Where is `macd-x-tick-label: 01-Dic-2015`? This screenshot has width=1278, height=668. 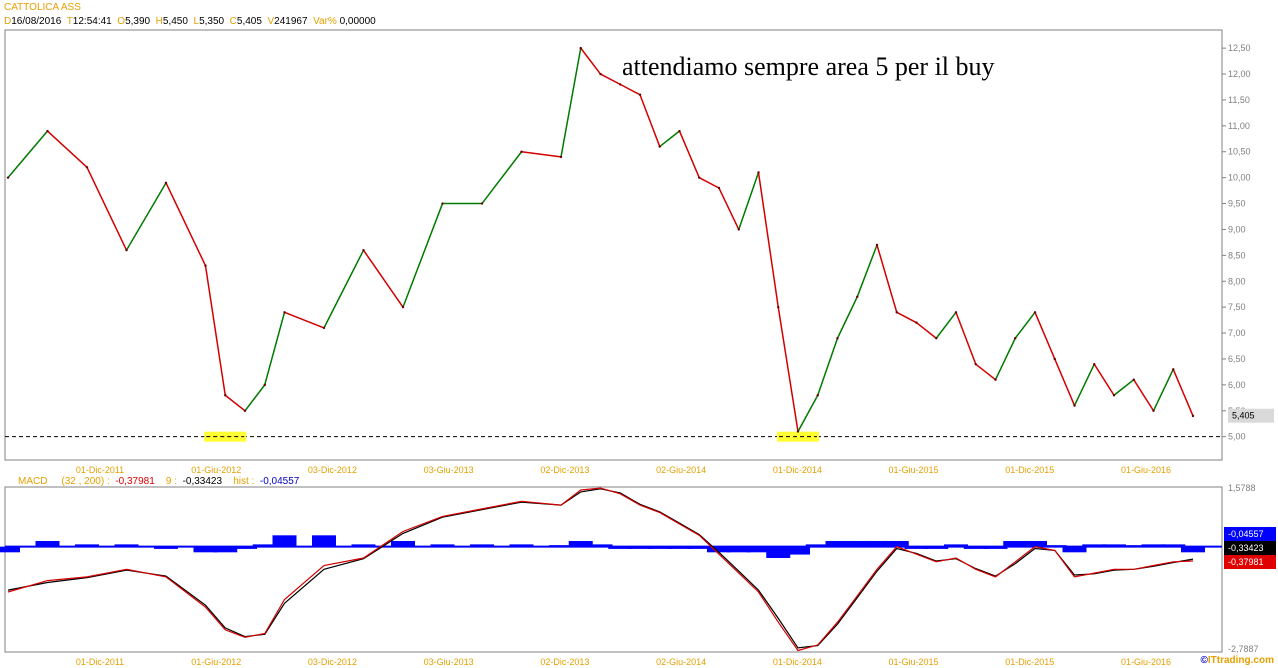
macd-x-tick-label: 01-Dic-2015 is located at coordinates (1029, 662).